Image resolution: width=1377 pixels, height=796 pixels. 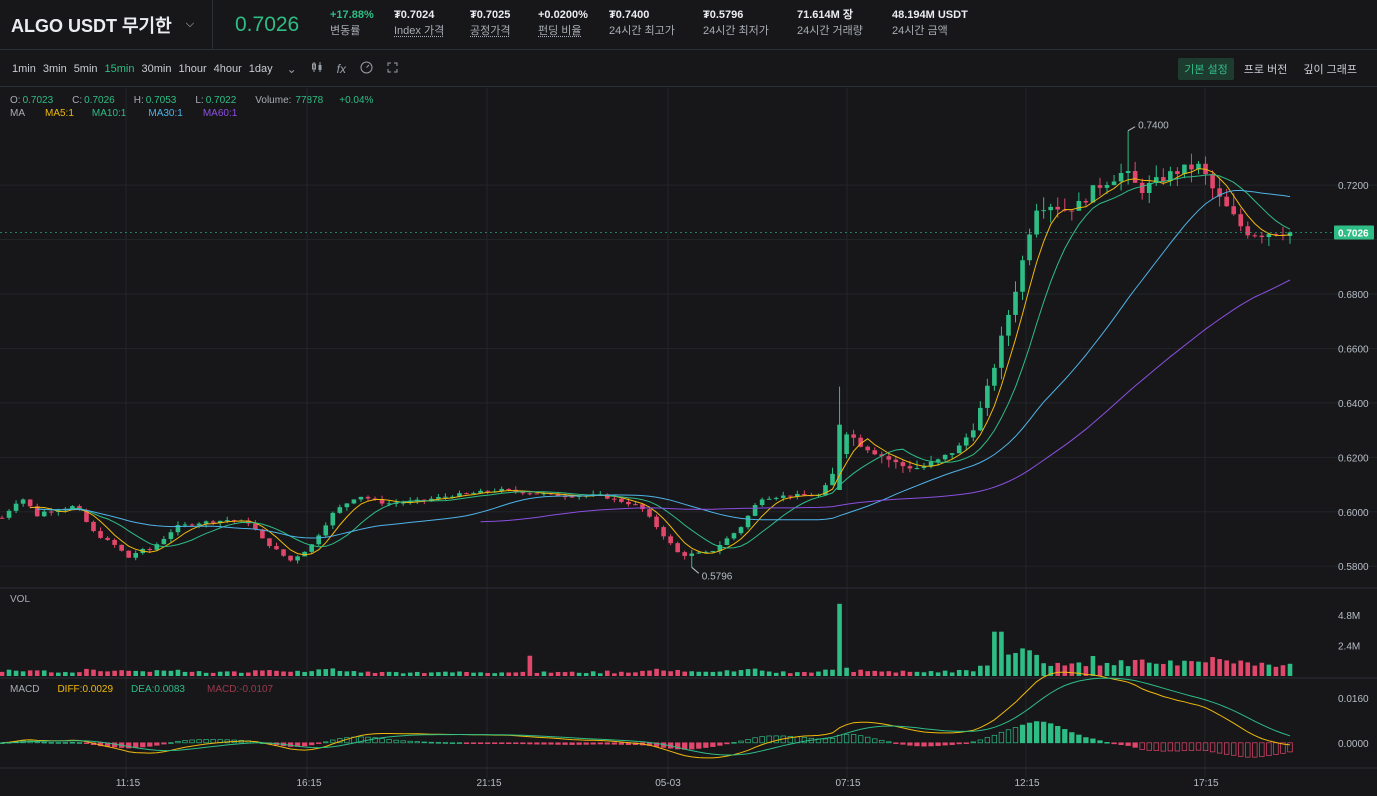 What do you see at coordinates (119, 68) in the screenshot?
I see `timeframe-15min: 15min` at bounding box center [119, 68].